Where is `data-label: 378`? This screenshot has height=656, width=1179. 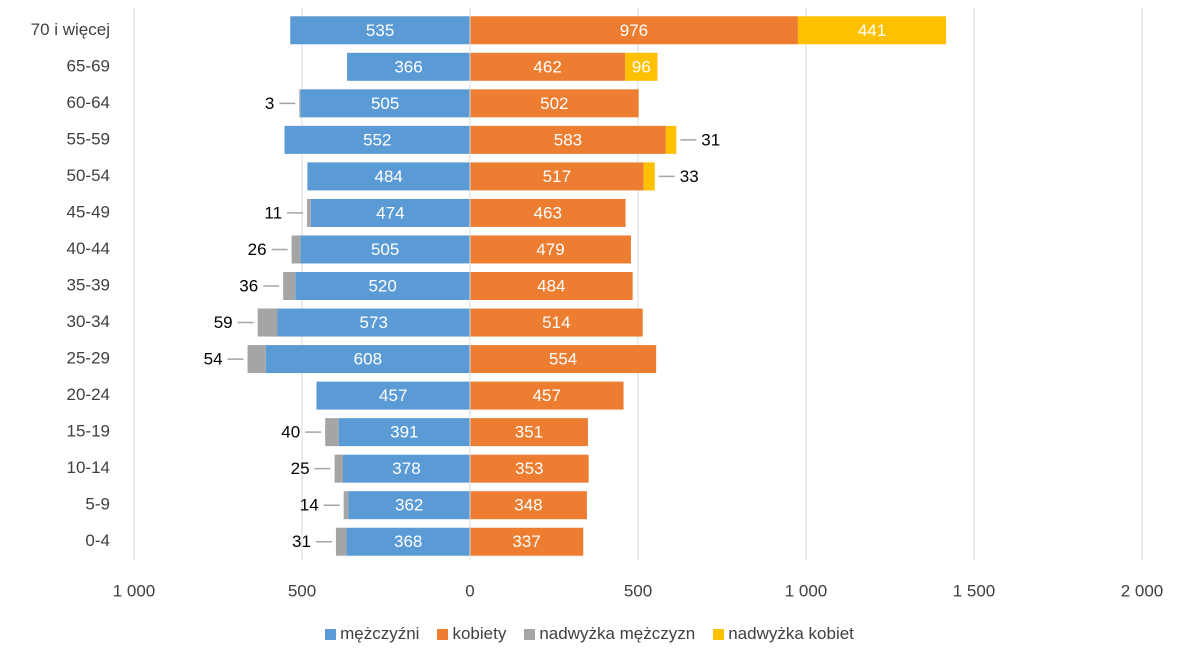
data-label: 378 is located at coordinates (406, 468).